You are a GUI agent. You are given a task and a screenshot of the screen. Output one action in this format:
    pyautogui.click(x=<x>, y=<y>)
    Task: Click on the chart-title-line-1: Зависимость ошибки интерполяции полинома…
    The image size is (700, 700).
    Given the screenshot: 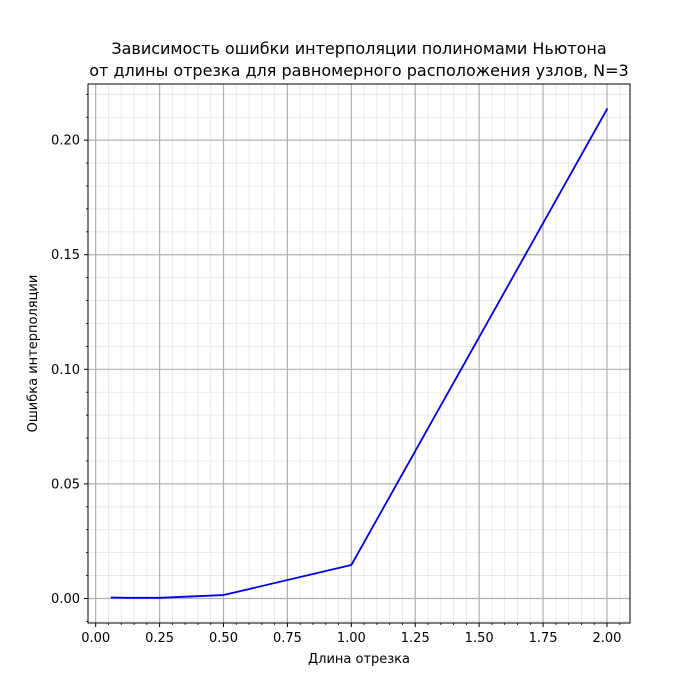 What is the action you would take?
    pyautogui.click(x=358, y=48)
    